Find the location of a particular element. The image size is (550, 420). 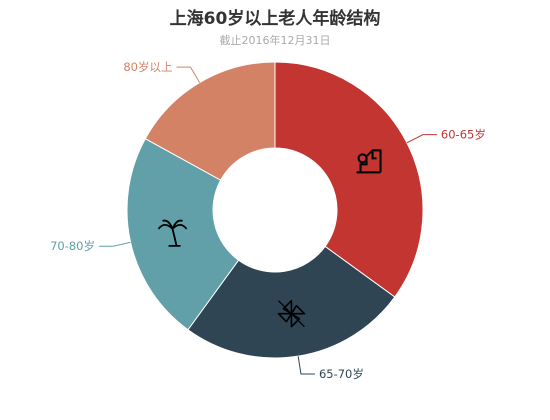

pinwheel-icon is located at coordinates (291, 313).